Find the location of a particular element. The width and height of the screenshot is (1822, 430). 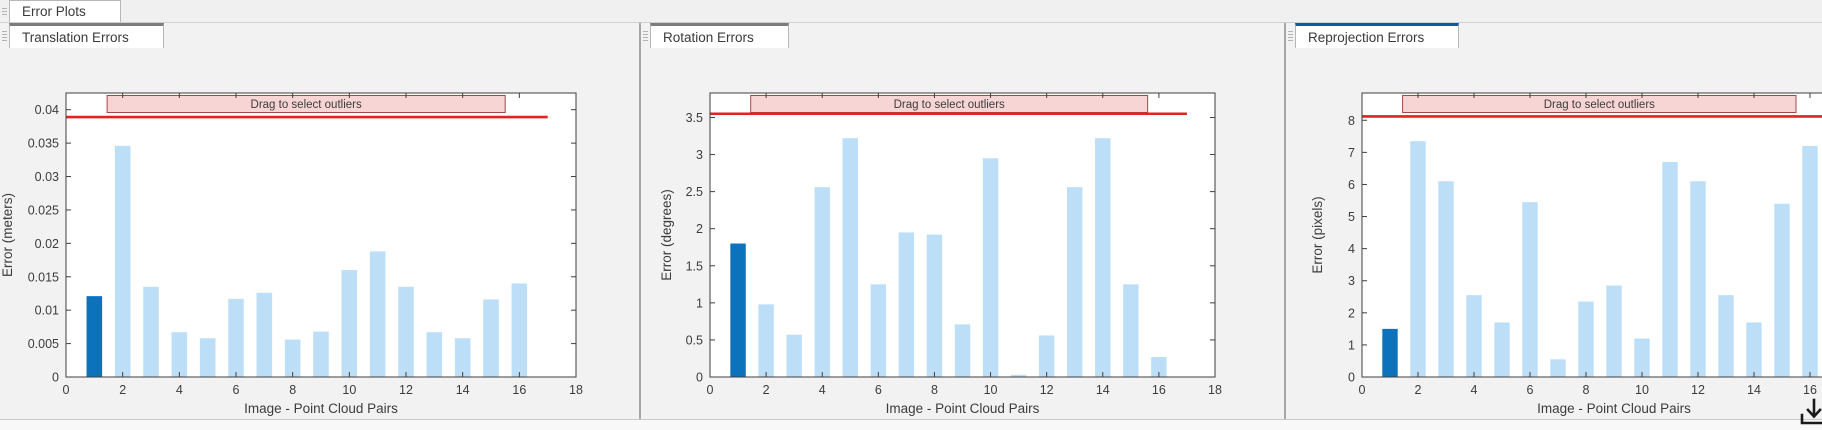

tab-rotation-errors: Rotation Errors is located at coordinates (719, 35).